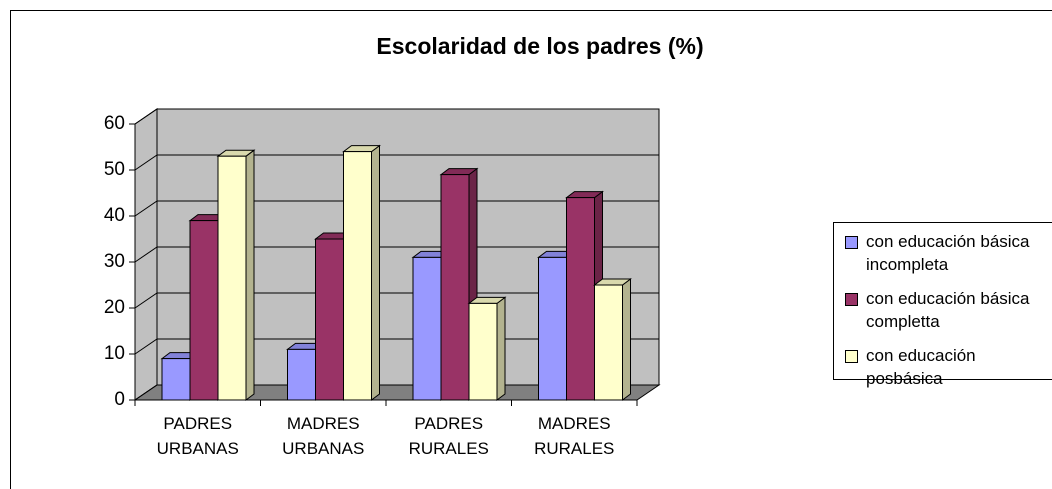 The height and width of the screenshot is (489, 1052). I want to click on legend-label: con educación básica incompleta, so click(948, 253).